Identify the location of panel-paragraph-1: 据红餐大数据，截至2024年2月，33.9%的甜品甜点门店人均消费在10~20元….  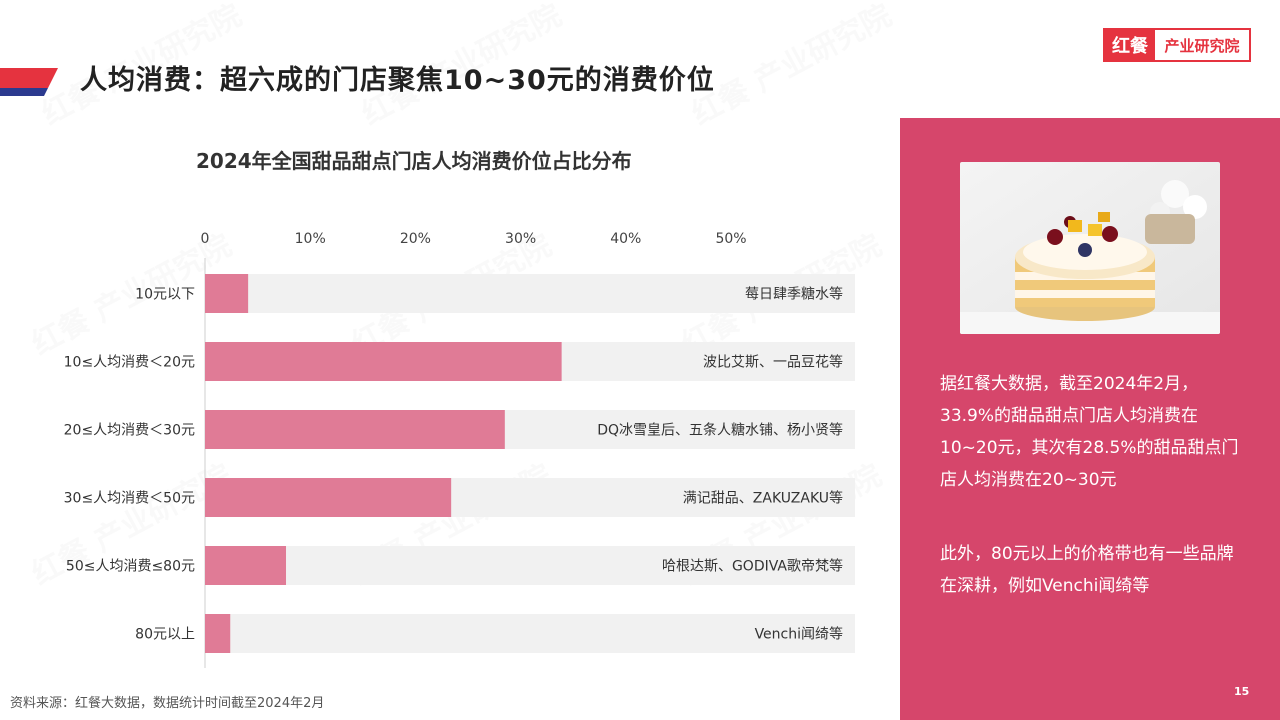
(1089, 432).